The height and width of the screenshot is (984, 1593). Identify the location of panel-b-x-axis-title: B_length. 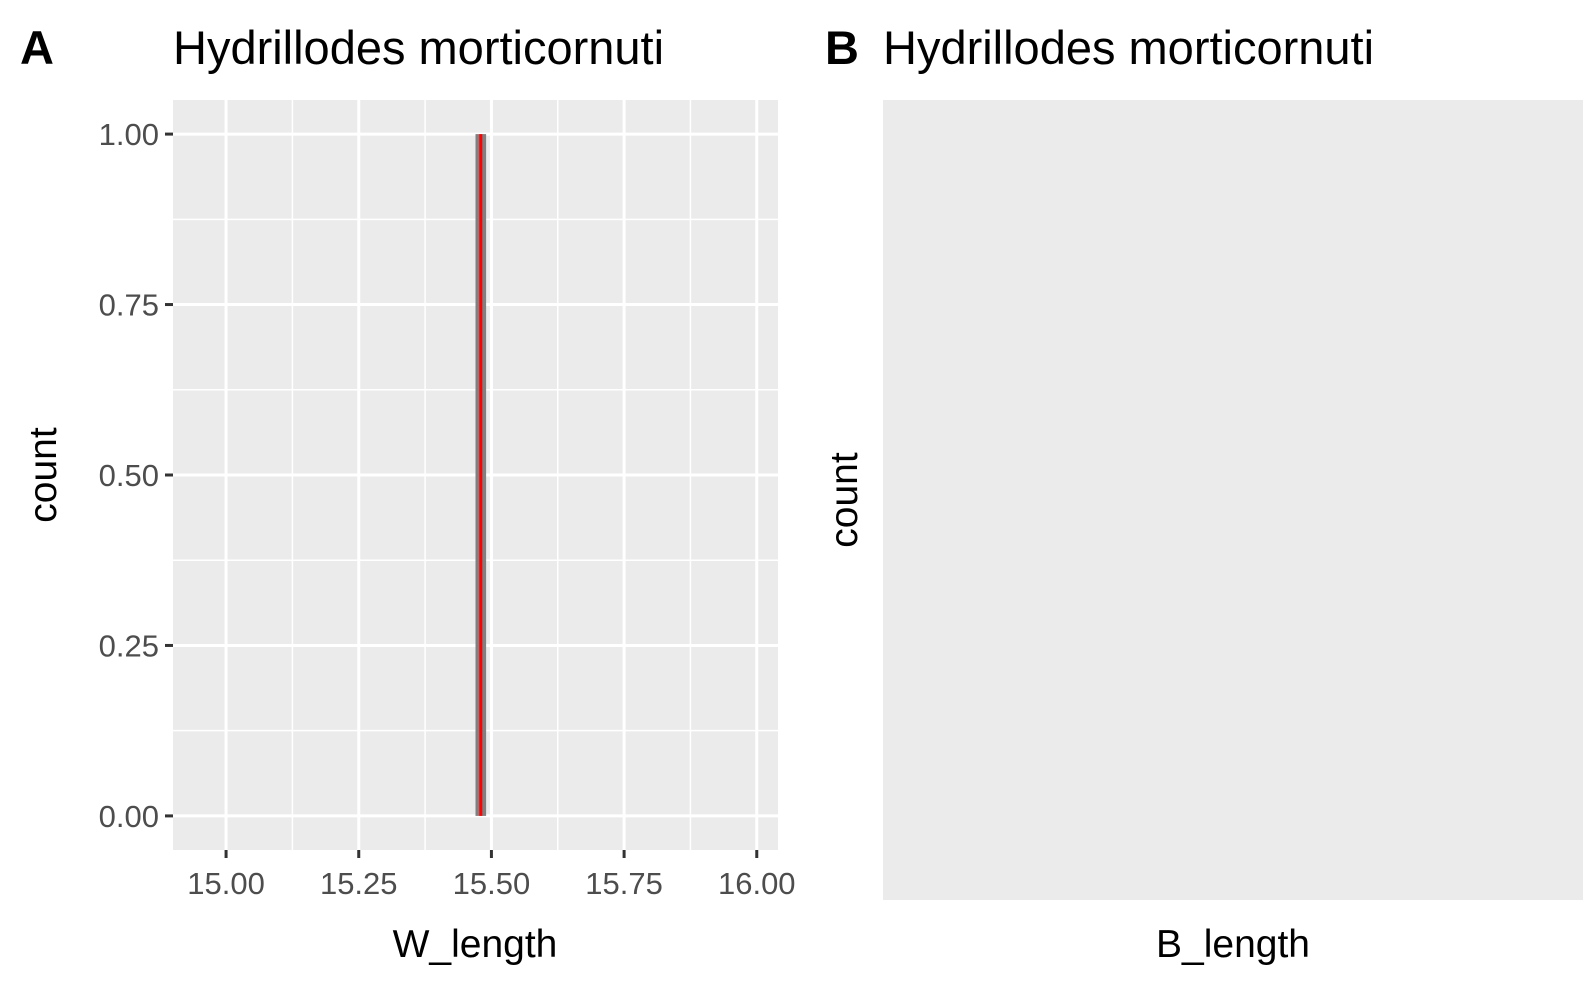
(1233, 944).